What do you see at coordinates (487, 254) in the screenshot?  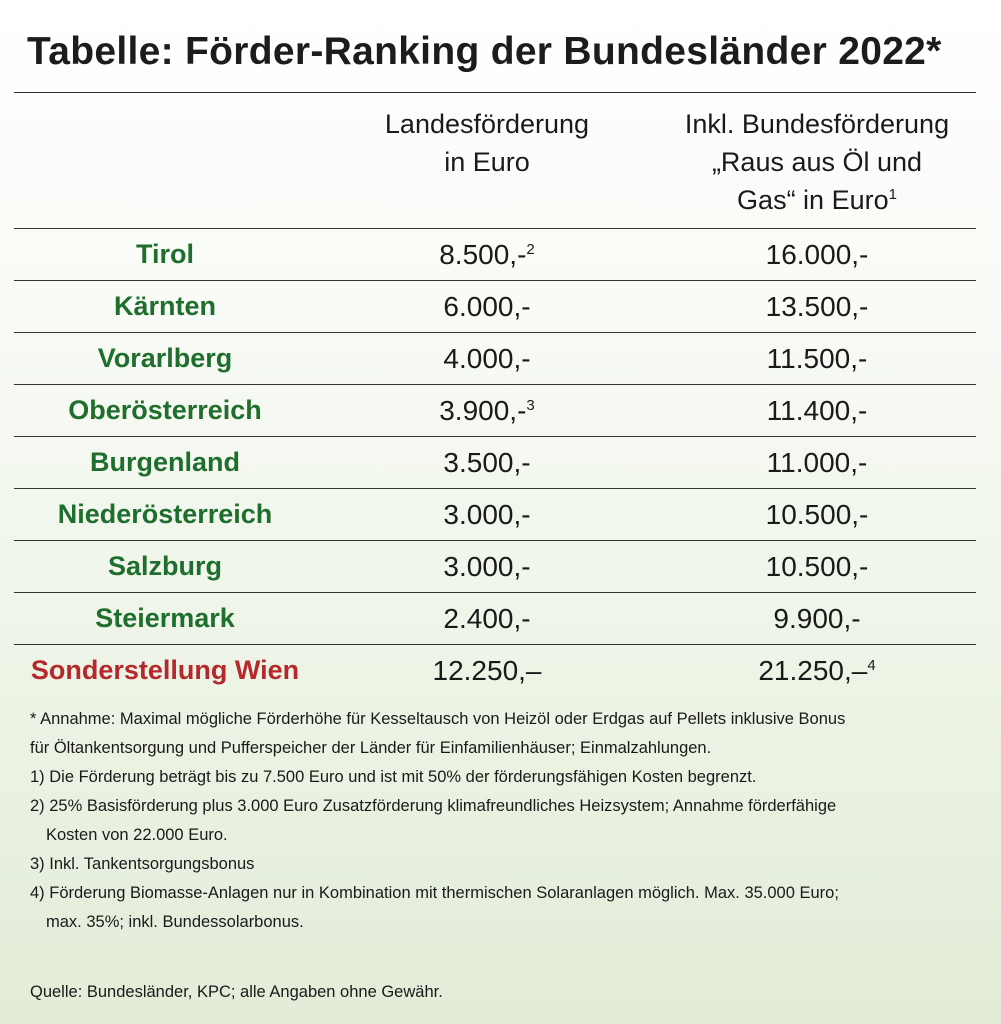 I see `landesfoerderung-value: 8.500,-2` at bounding box center [487, 254].